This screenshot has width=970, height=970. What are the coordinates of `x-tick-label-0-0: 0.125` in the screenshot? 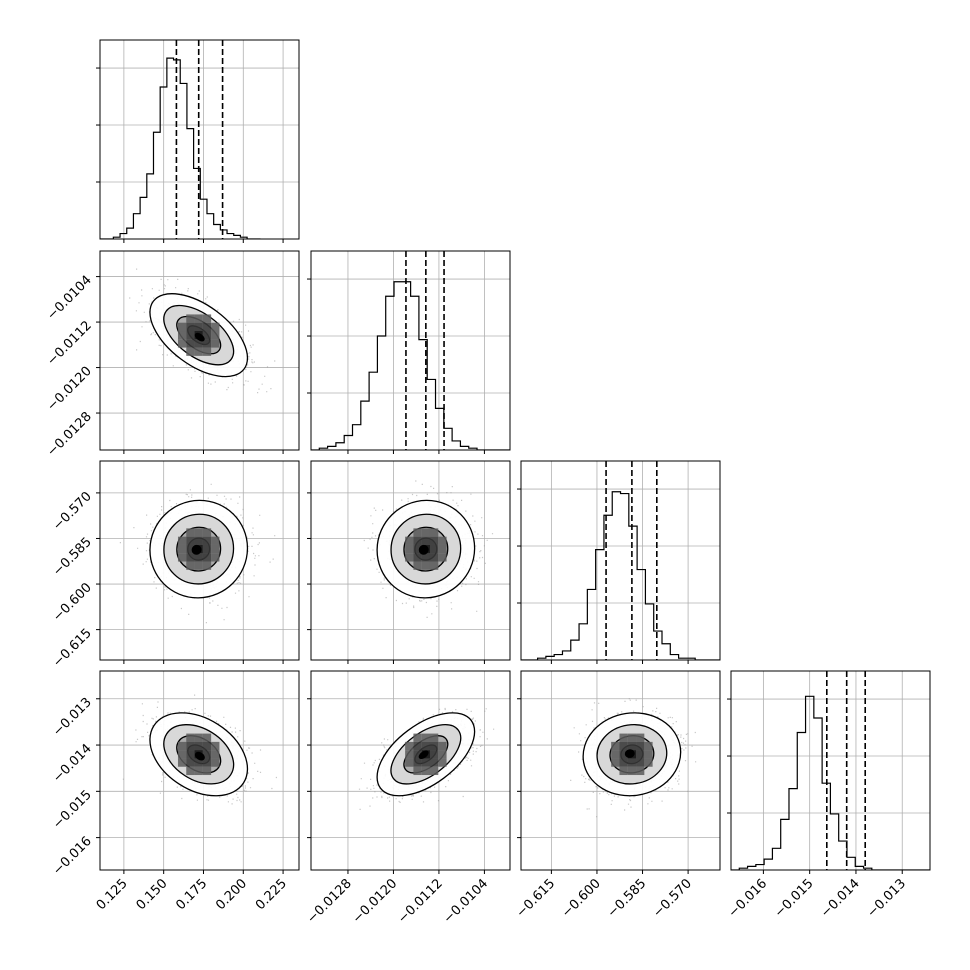 It's located at (112, 894).